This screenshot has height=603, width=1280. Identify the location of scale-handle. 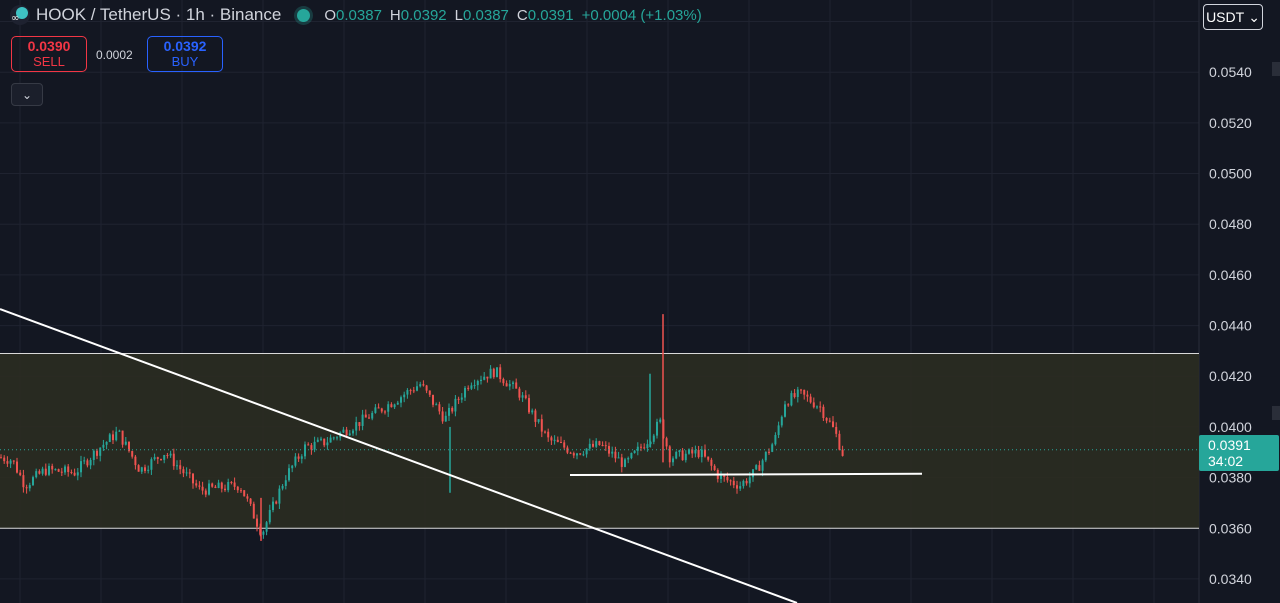
(1276, 69).